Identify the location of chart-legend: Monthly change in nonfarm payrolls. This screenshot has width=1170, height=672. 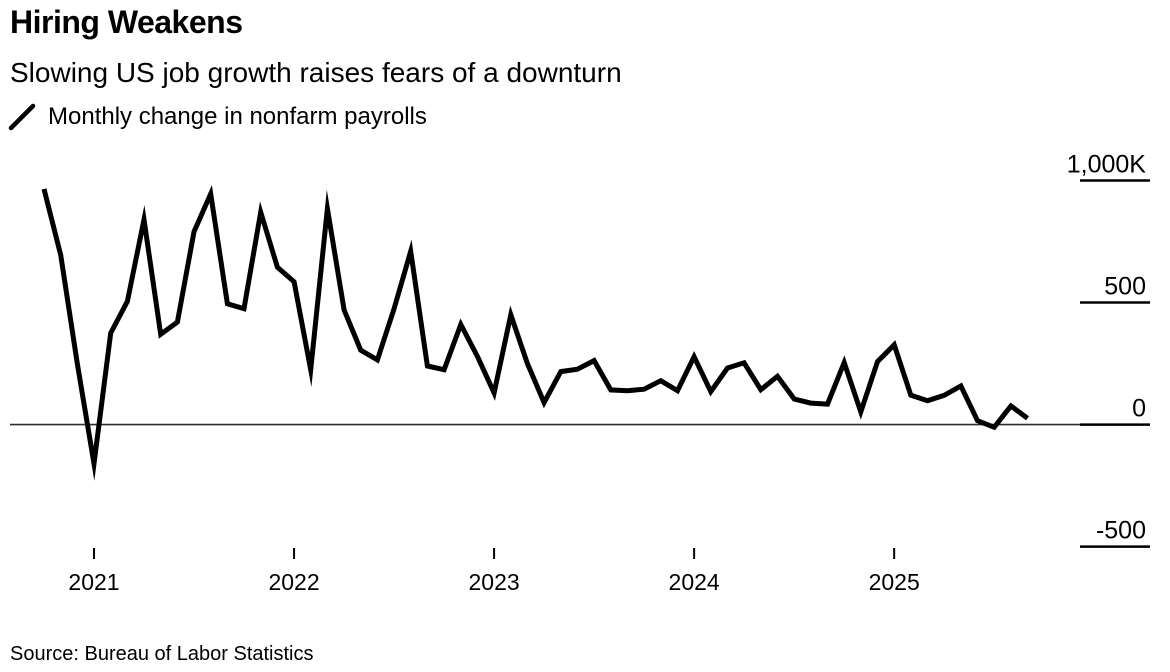
(217, 117).